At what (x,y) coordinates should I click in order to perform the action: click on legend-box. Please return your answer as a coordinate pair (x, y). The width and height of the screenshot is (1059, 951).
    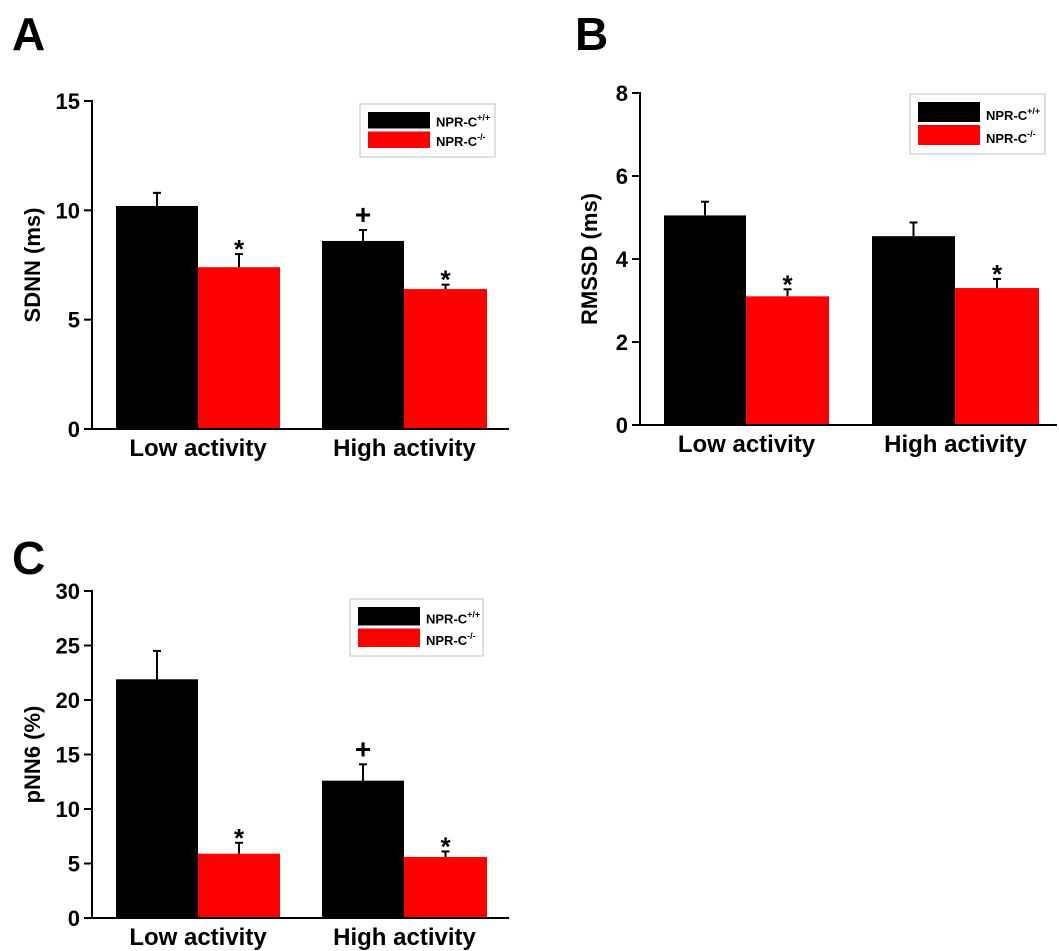
    Looking at the image, I should click on (427, 130).